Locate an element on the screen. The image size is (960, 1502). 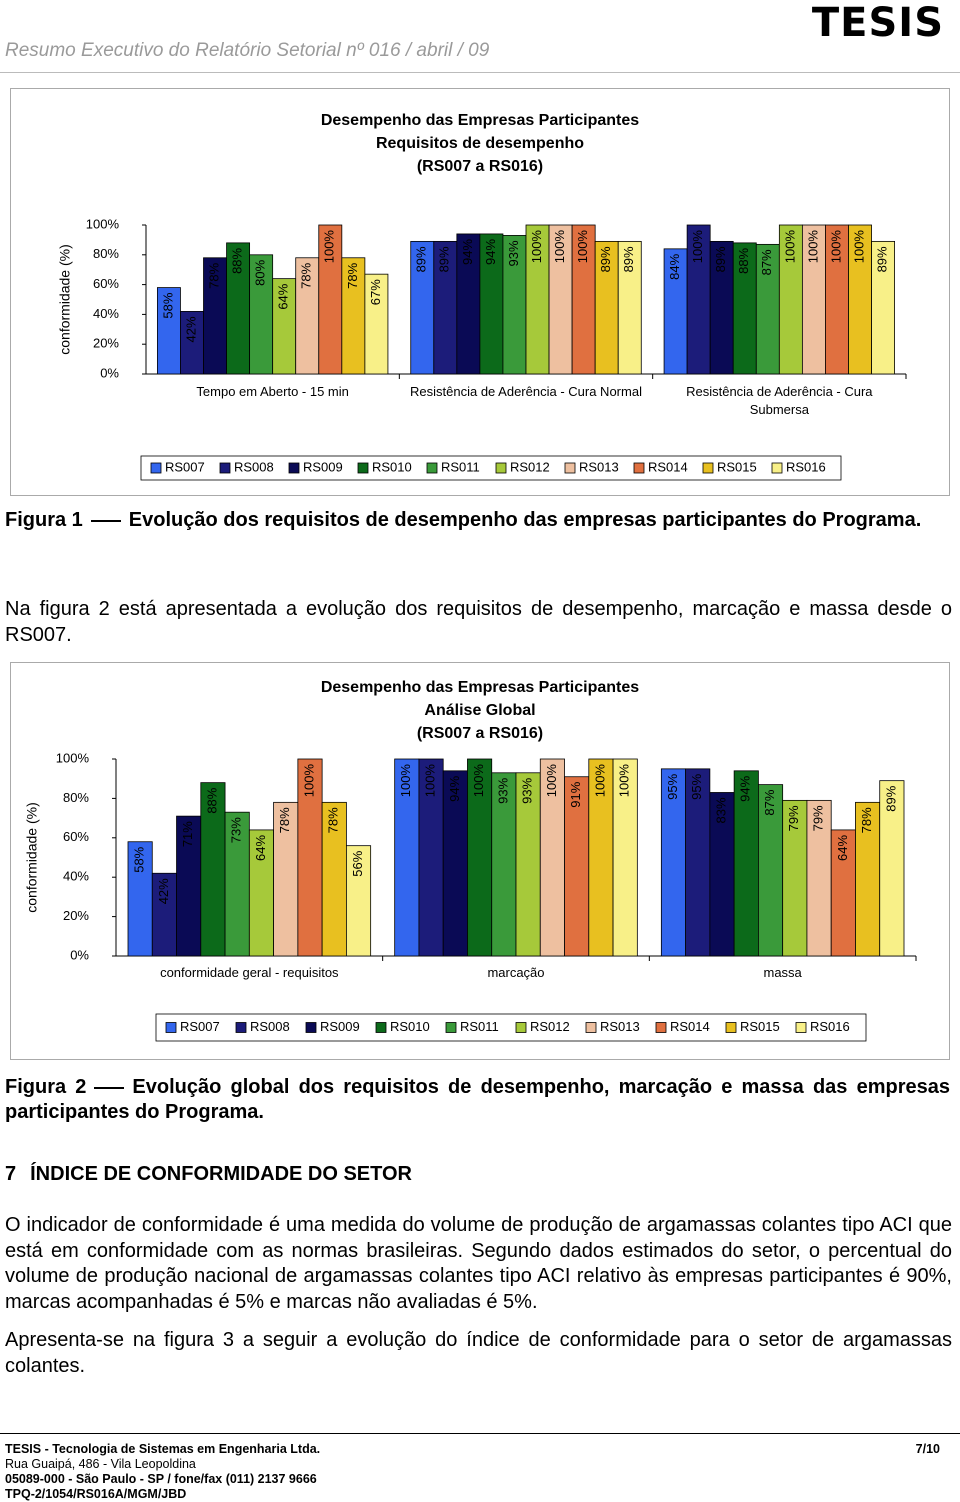
y-tick-label: 60% is located at coordinates (76, 836).